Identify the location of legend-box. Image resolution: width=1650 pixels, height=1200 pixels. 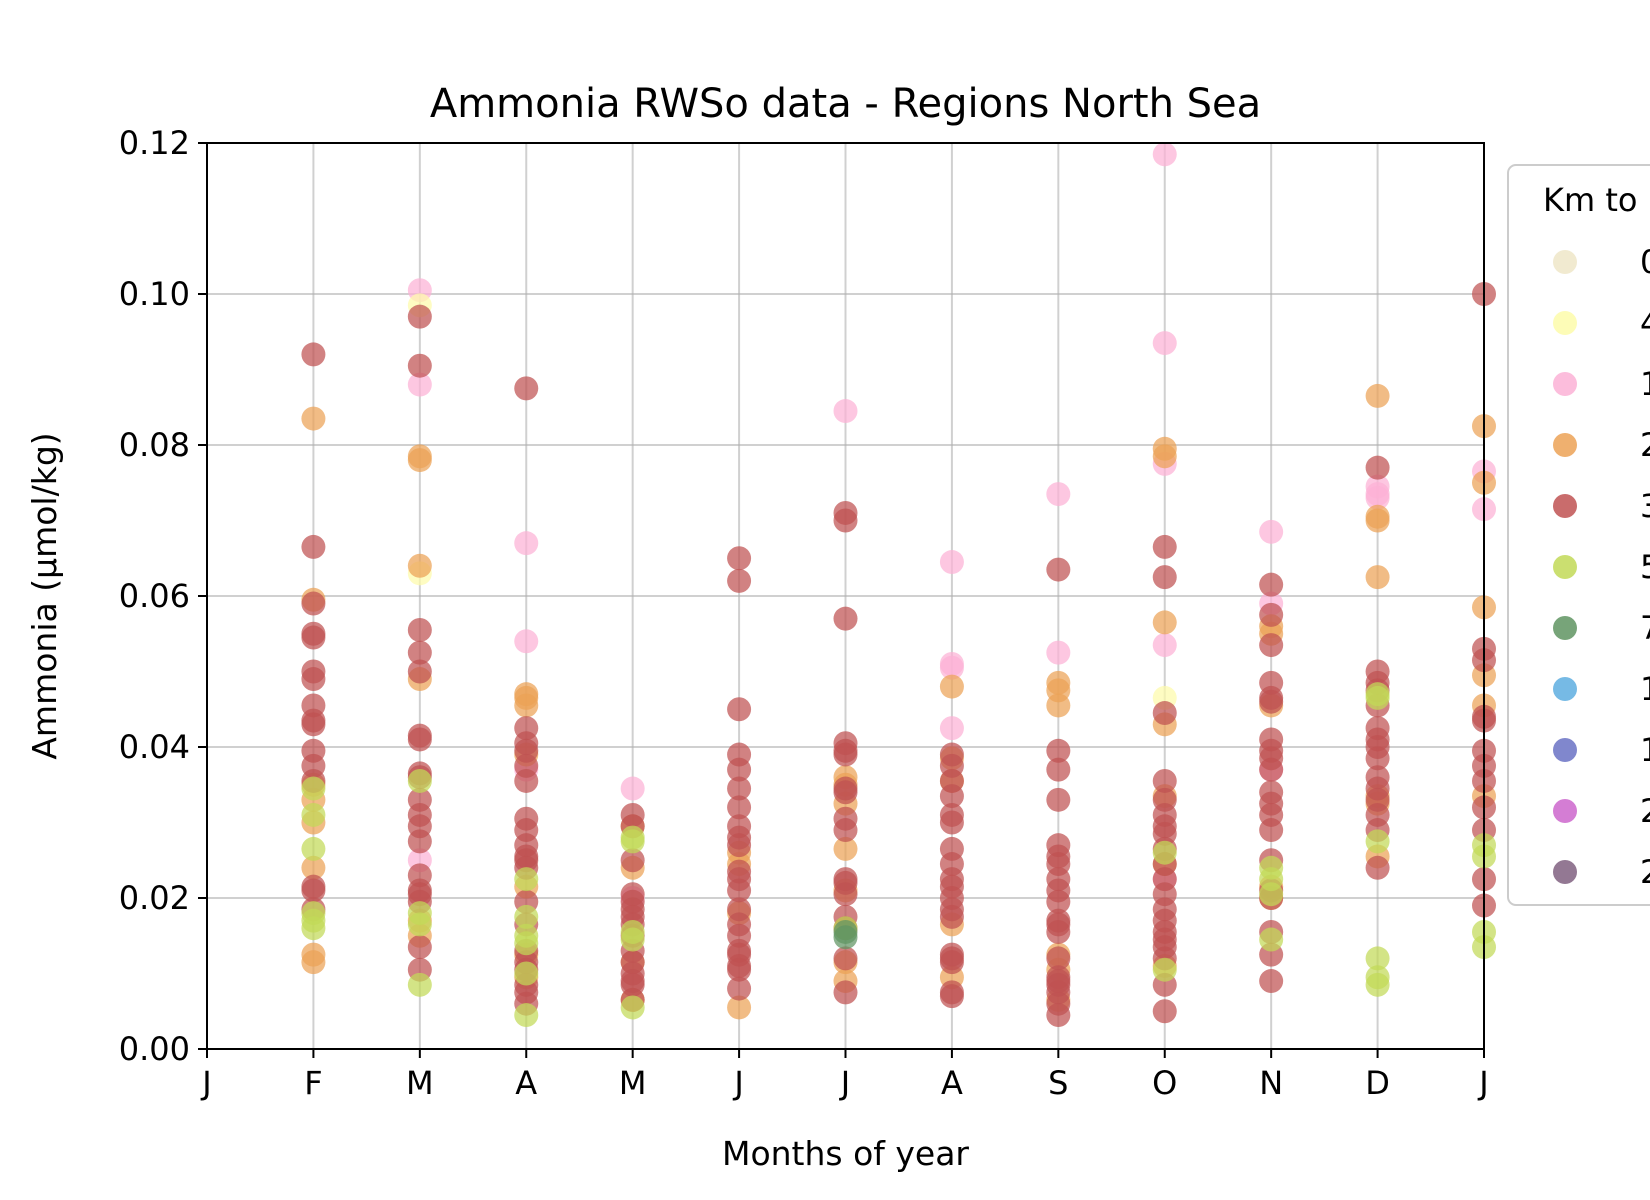
(1578, 535).